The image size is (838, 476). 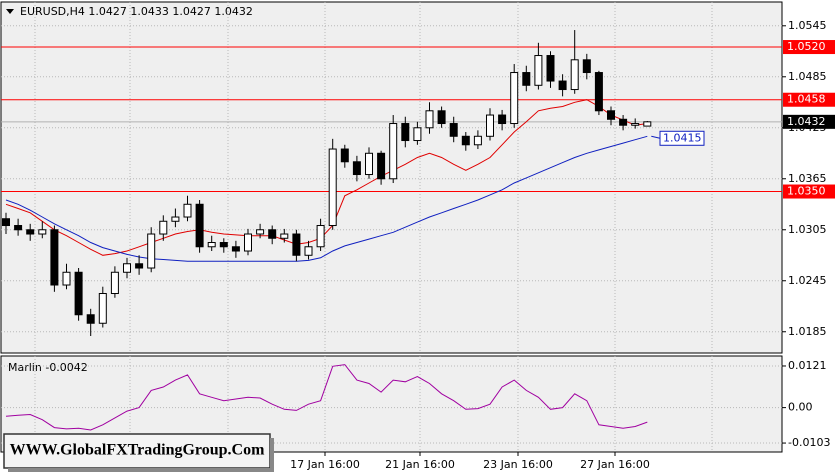 I want to click on indicator-line, so click(x=326, y=397).